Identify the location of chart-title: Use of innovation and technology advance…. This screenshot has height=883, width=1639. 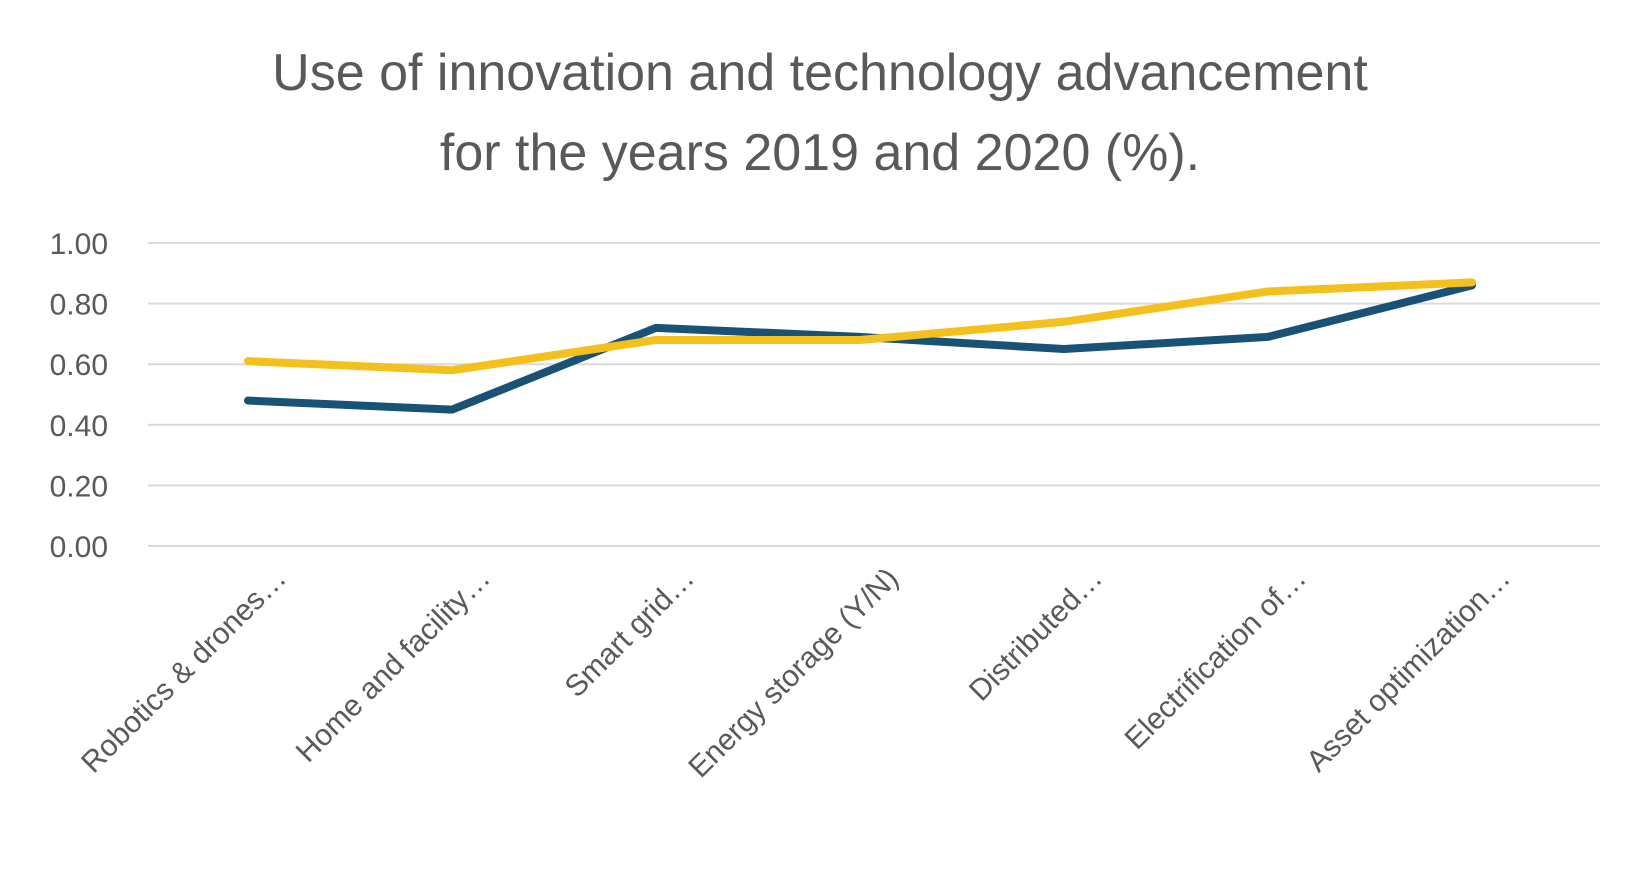
(820, 113).